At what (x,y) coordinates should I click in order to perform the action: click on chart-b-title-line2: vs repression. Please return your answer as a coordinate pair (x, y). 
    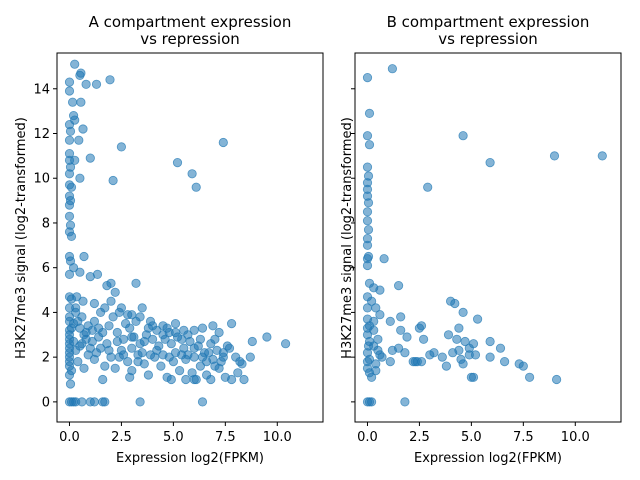
    Looking at the image, I should click on (488, 39).